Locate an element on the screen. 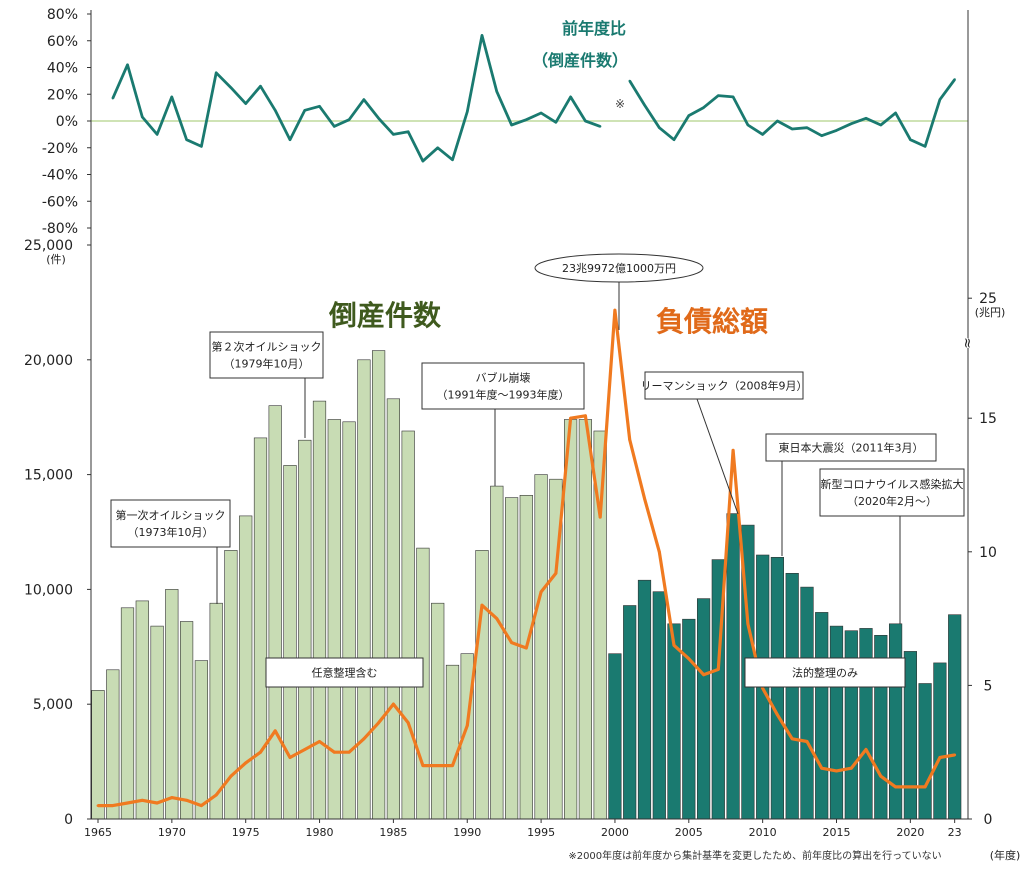 Image resolution: width=1034 pixels, height=880 pixels. debt-tick-label: 10 is located at coordinates (988, 553).